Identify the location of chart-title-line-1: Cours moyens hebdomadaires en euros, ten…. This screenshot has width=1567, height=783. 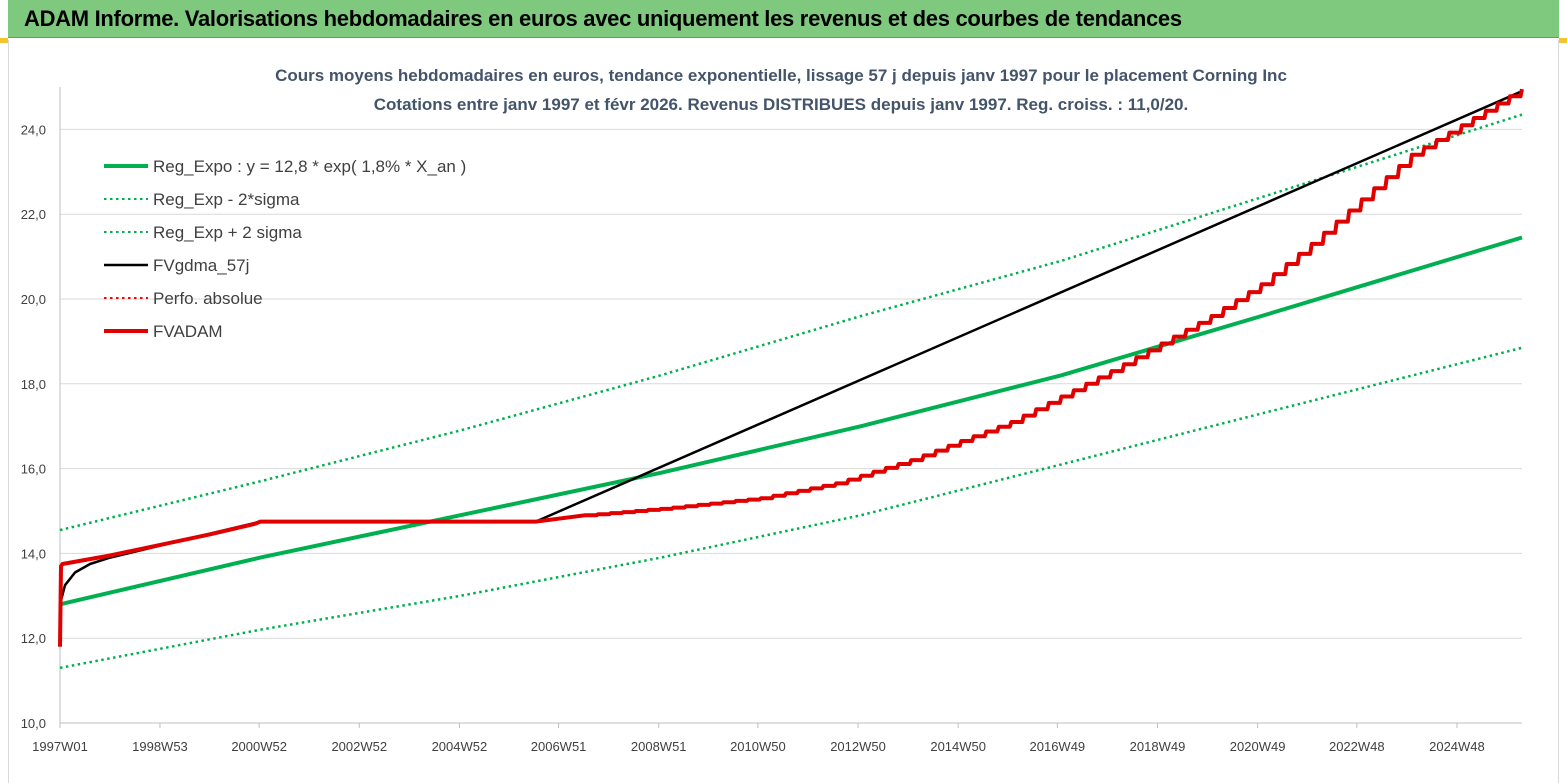
(781, 75).